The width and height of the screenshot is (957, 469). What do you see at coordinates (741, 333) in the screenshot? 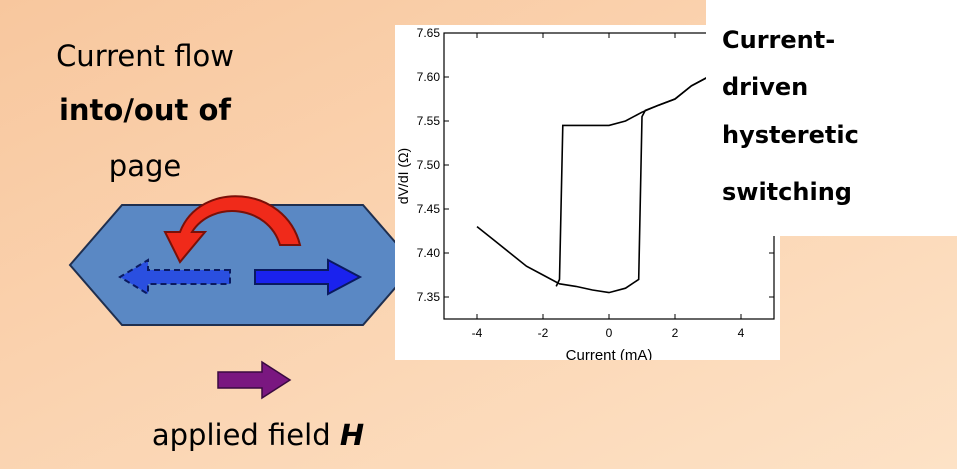
I see `x-tick-label: 4` at bounding box center [741, 333].